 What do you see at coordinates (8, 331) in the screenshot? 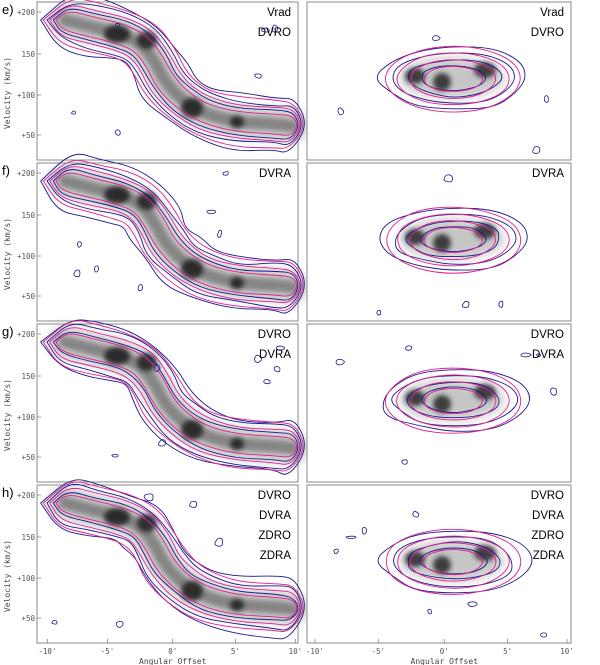
I see `row-label: g)` at bounding box center [8, 331].